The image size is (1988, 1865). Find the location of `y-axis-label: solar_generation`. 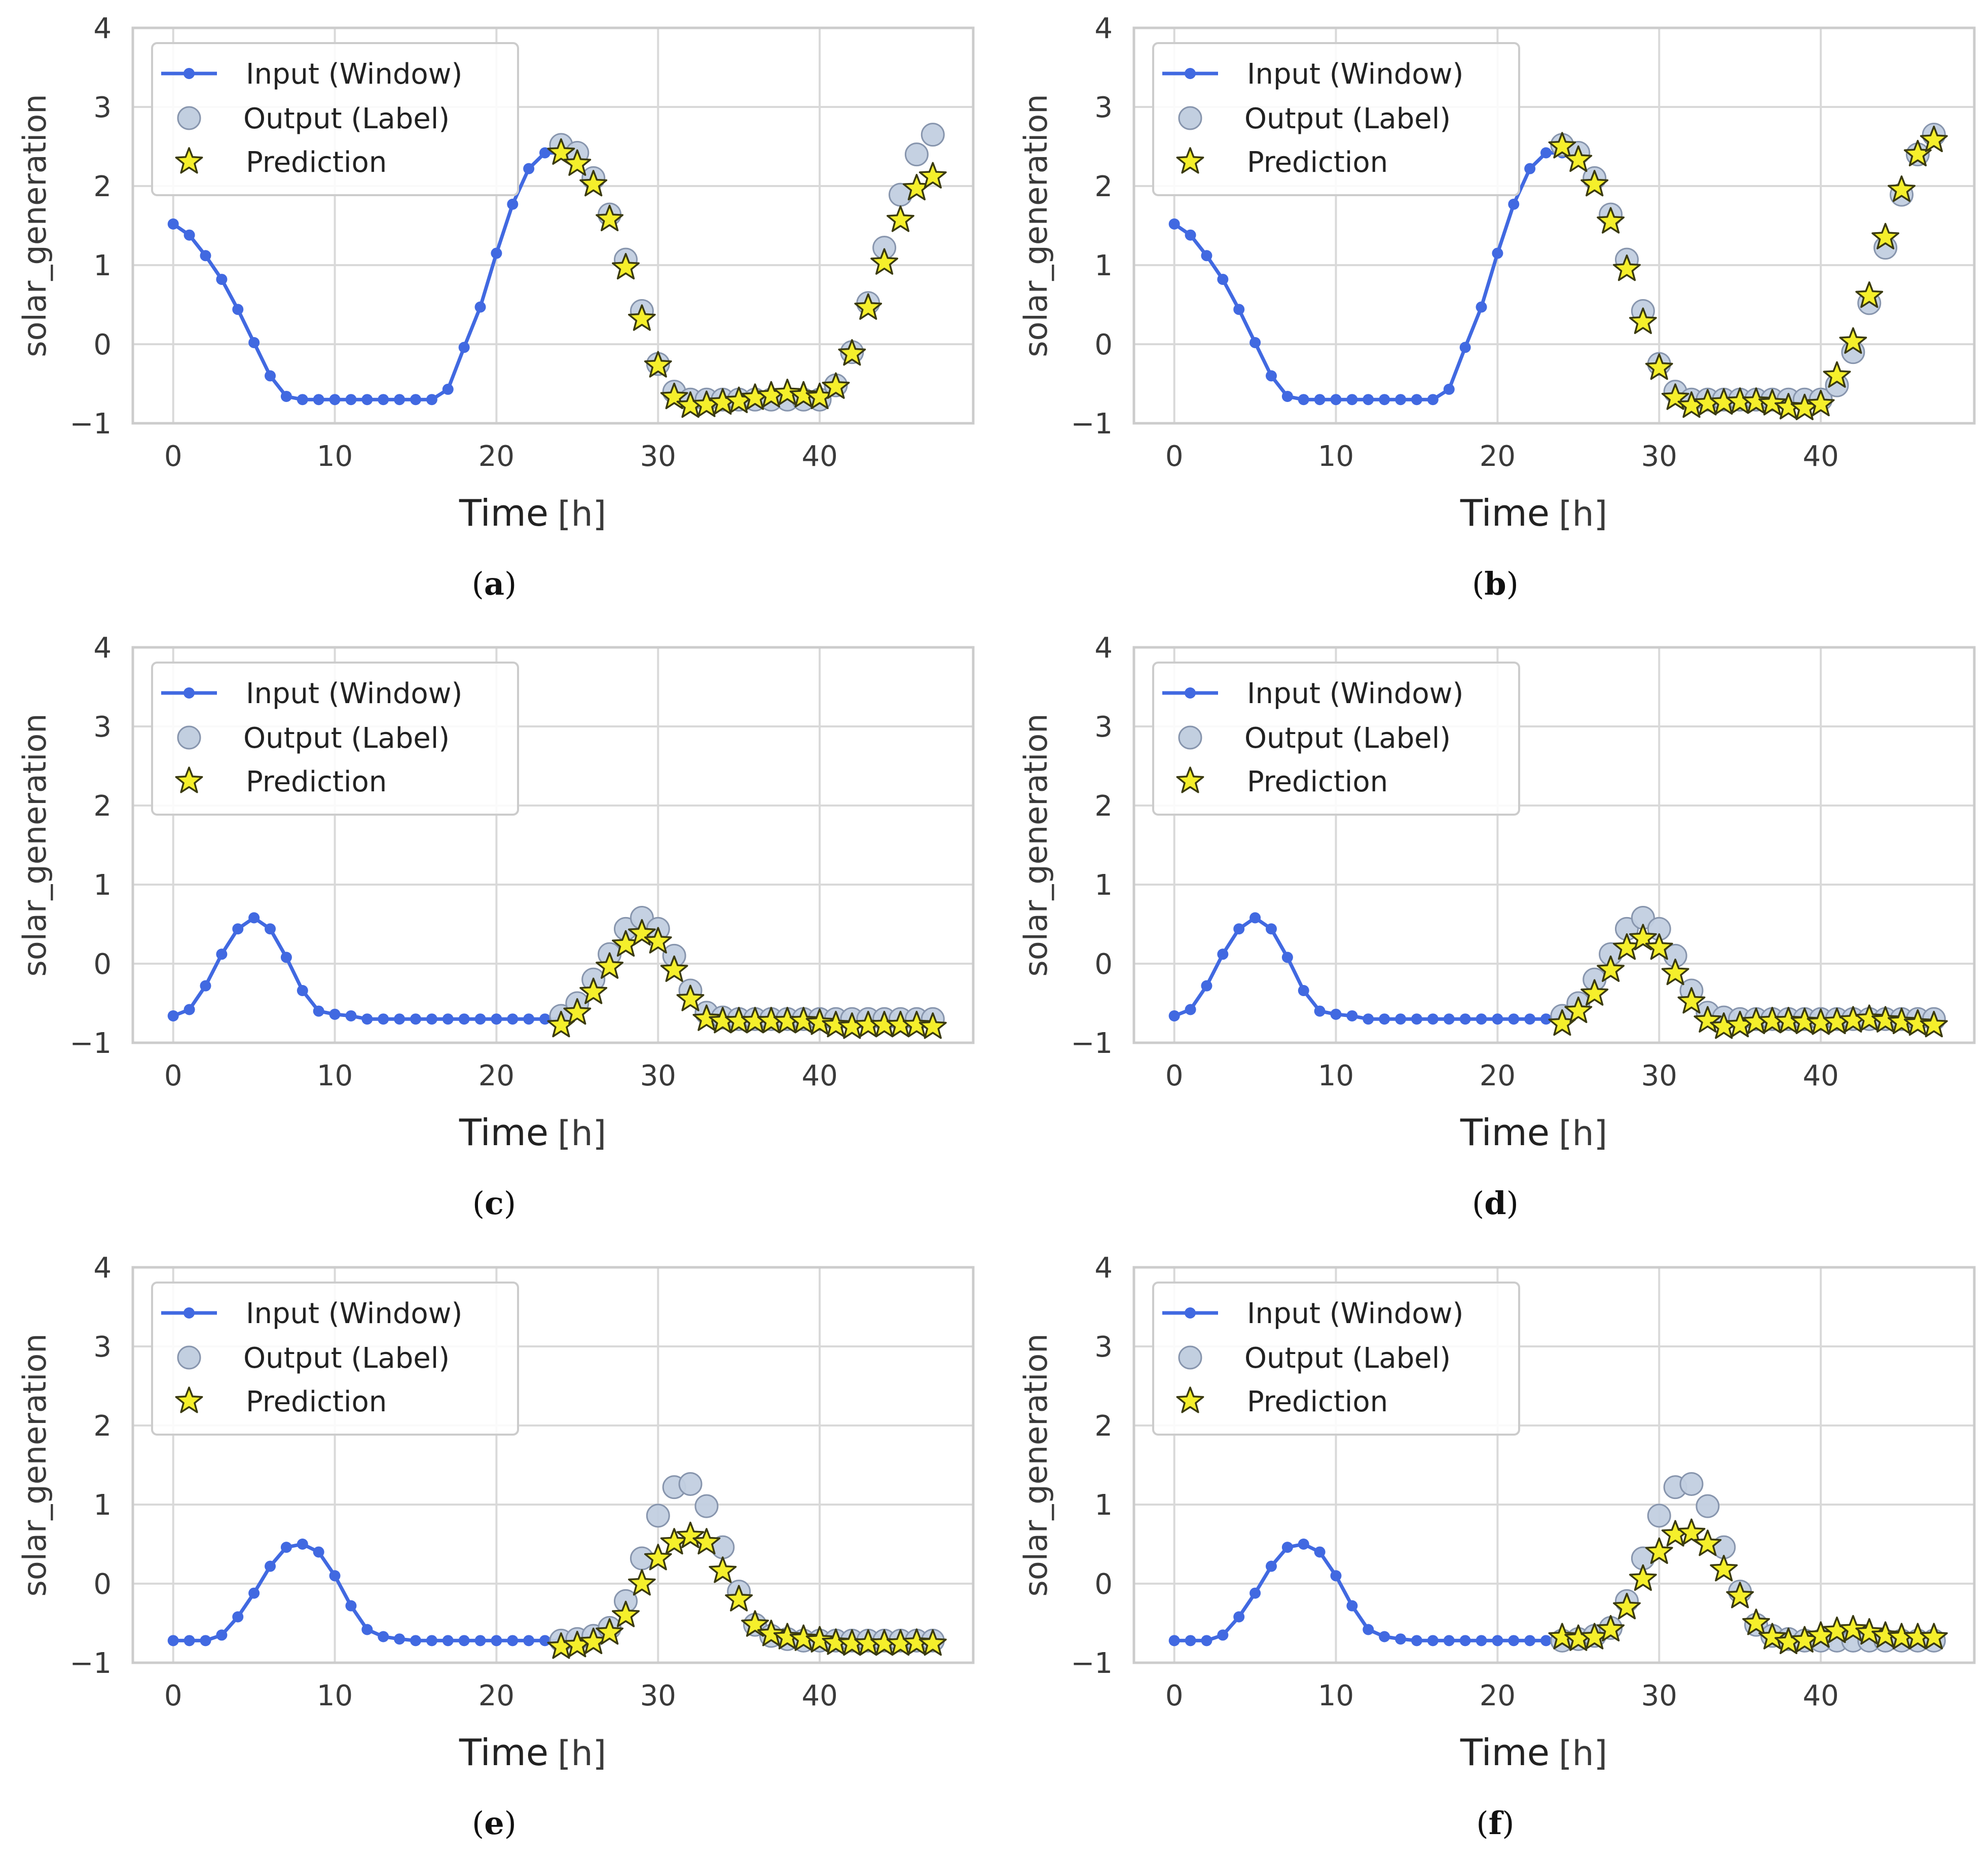

y-axis-label: solar_generation is located at coordinates (1035, 225).